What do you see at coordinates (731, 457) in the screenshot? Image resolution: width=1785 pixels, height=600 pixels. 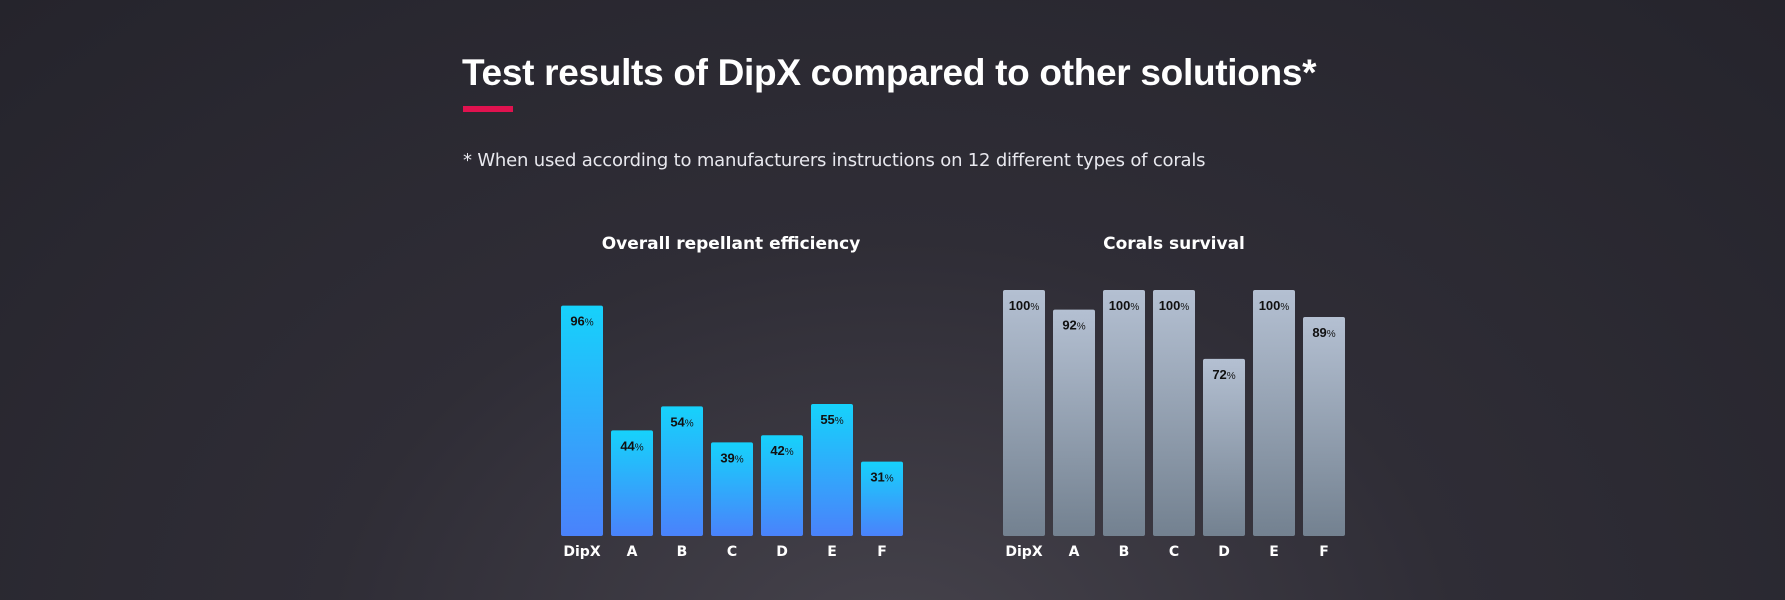 I see `data-label: 39%` at bounding box center [731, 457].